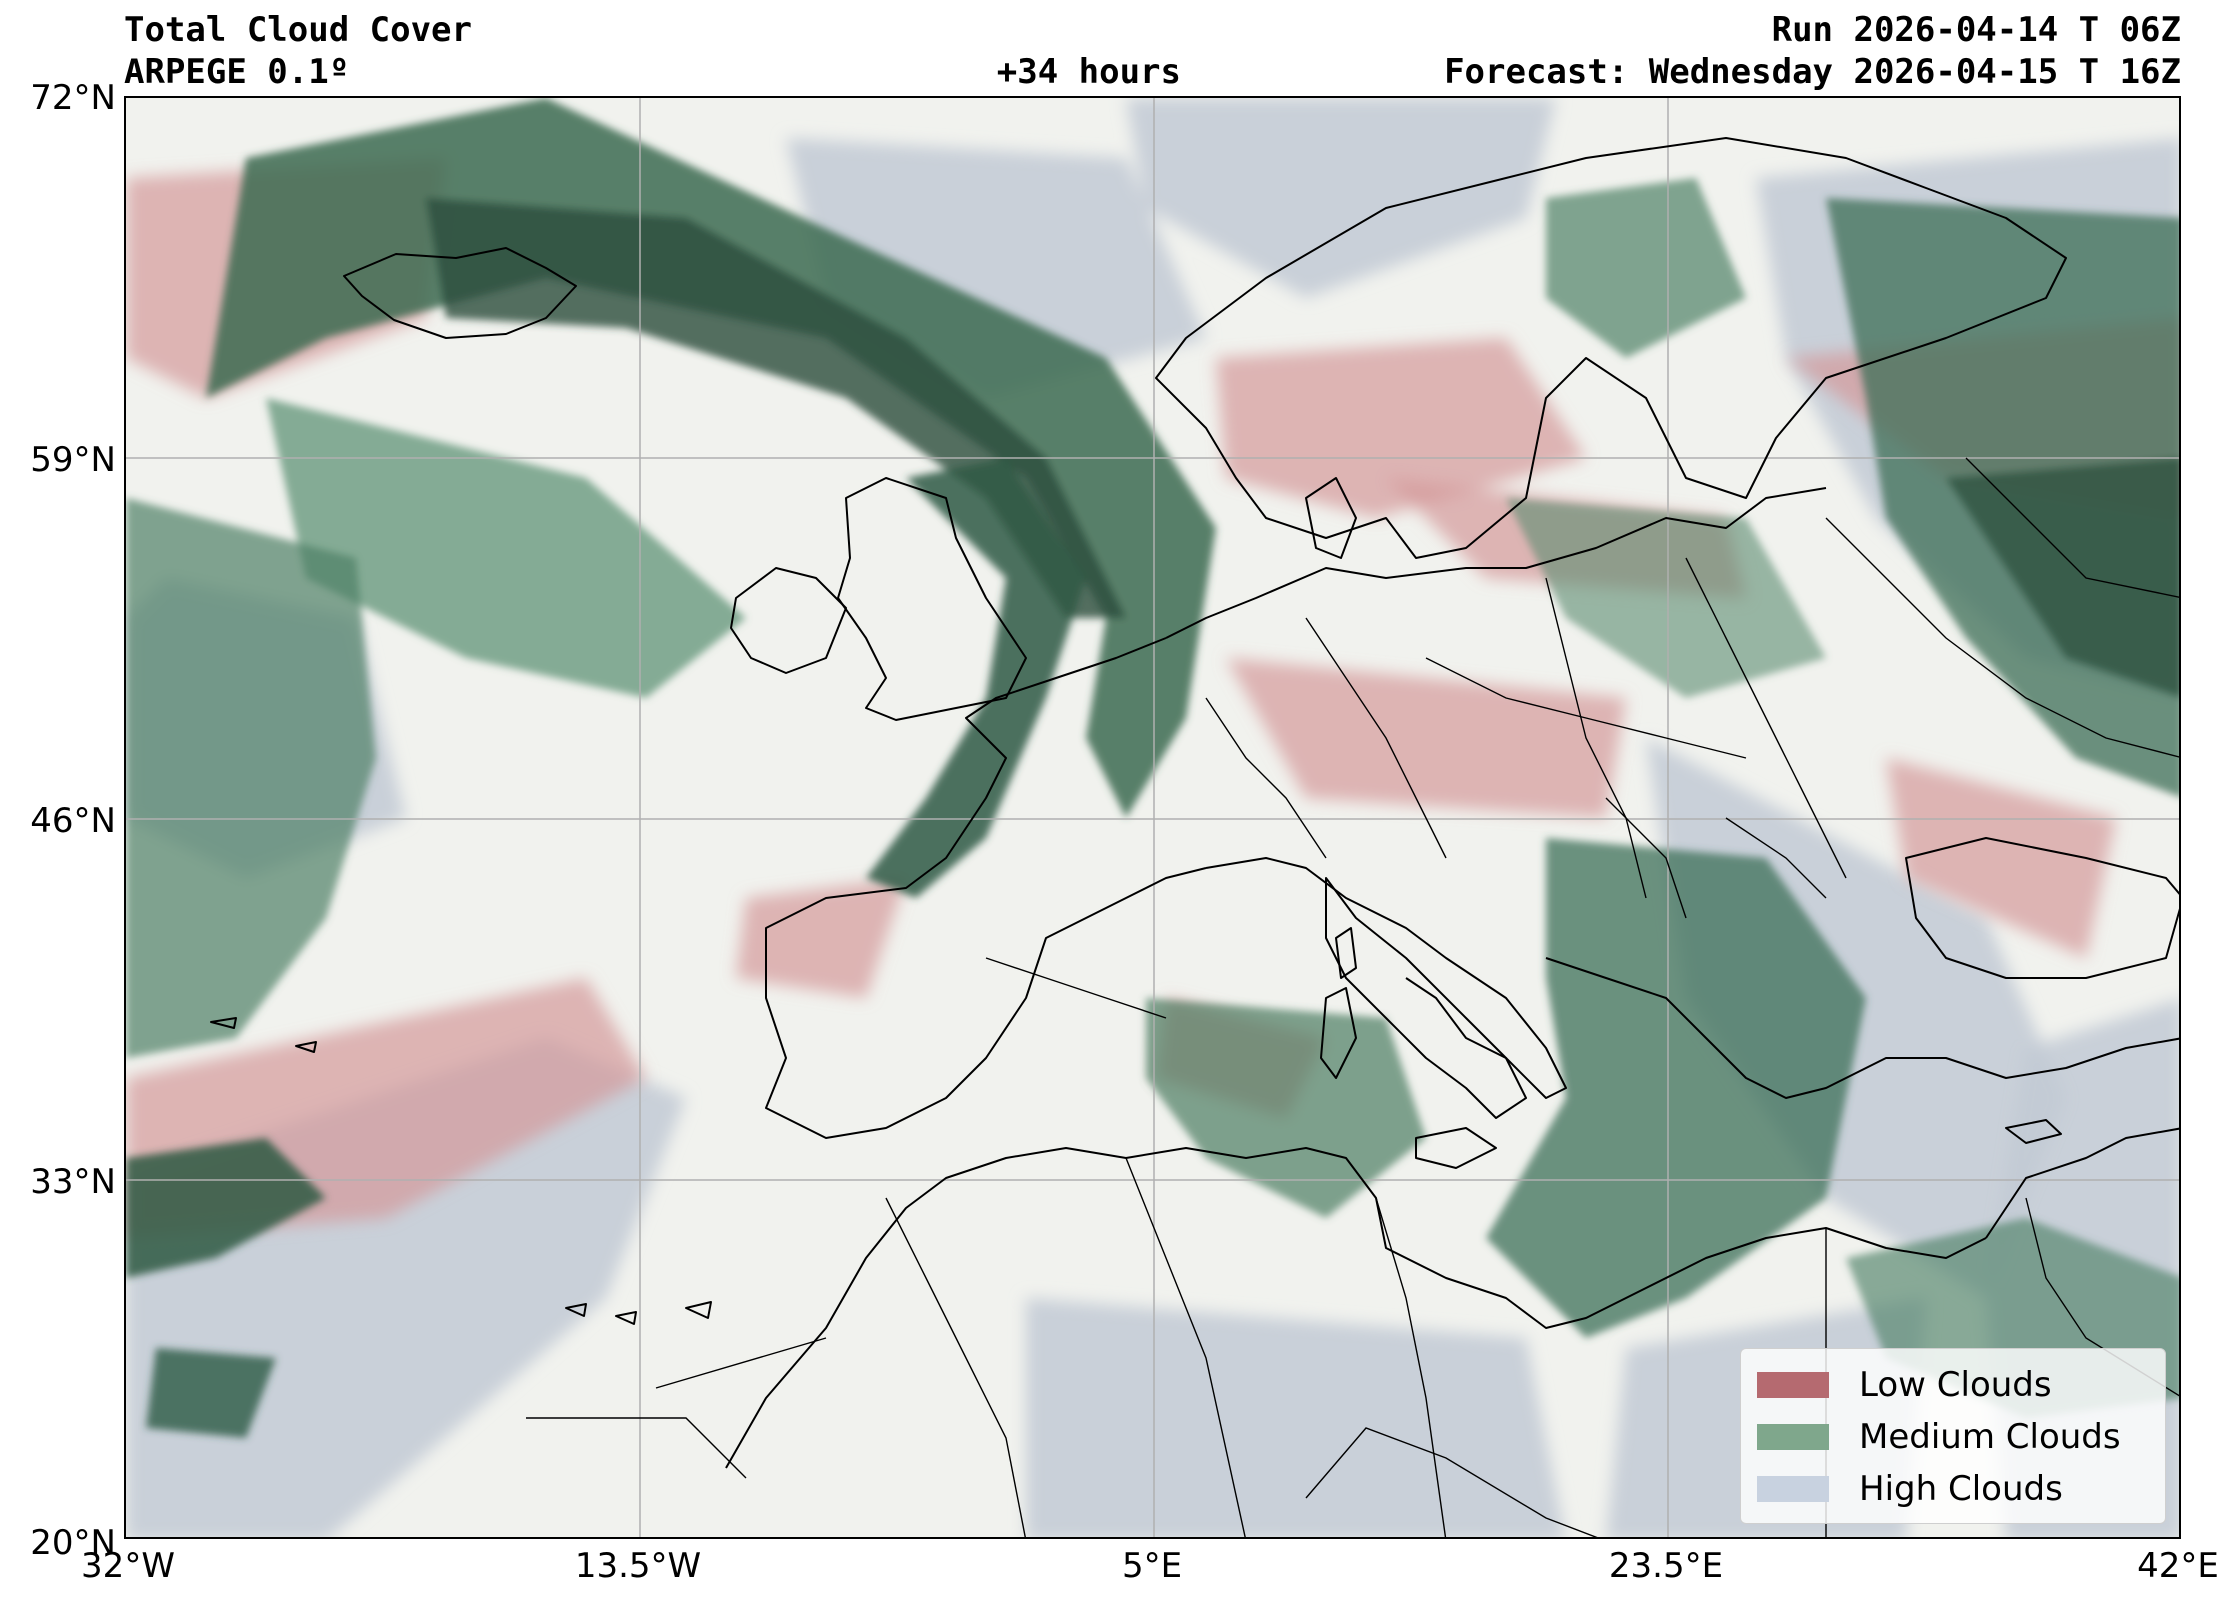 Image resolution: width=2233 pixels, height=1602 pixels. Describe the element at coordinates (1666, 1566) in the screenshot. I see `lon-label-23-5e: 23.5°E` at that location.